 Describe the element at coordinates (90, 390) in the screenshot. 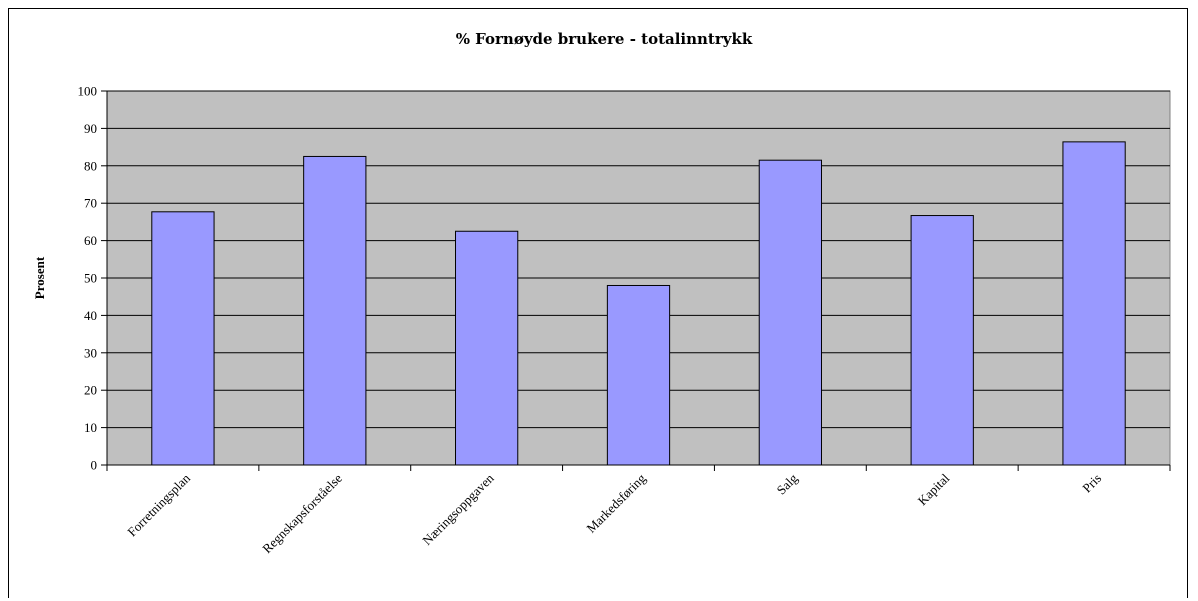

I see `y-tick-label: 20` at that location.